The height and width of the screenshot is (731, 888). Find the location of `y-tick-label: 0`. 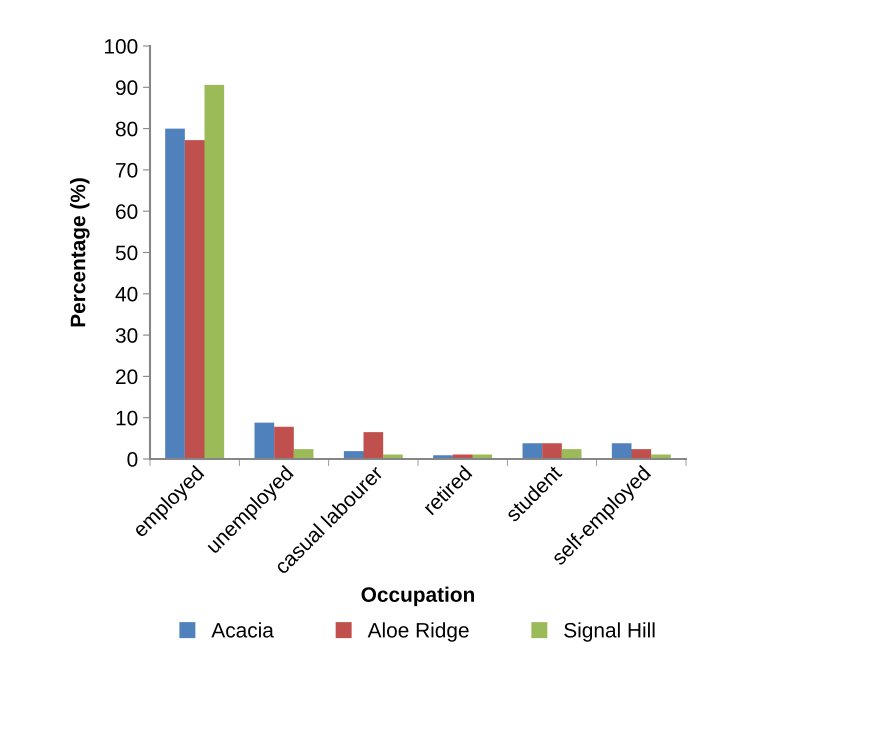

y-tick-label: 0 is located at coordinates (132, 459).